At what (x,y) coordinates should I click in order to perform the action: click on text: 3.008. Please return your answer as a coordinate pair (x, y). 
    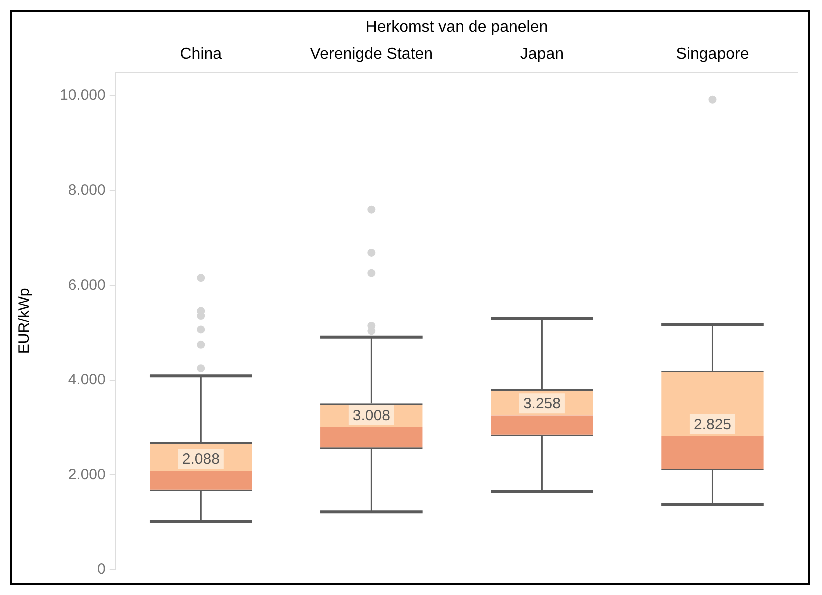
    Looking at the image, I should click on (371, 416).